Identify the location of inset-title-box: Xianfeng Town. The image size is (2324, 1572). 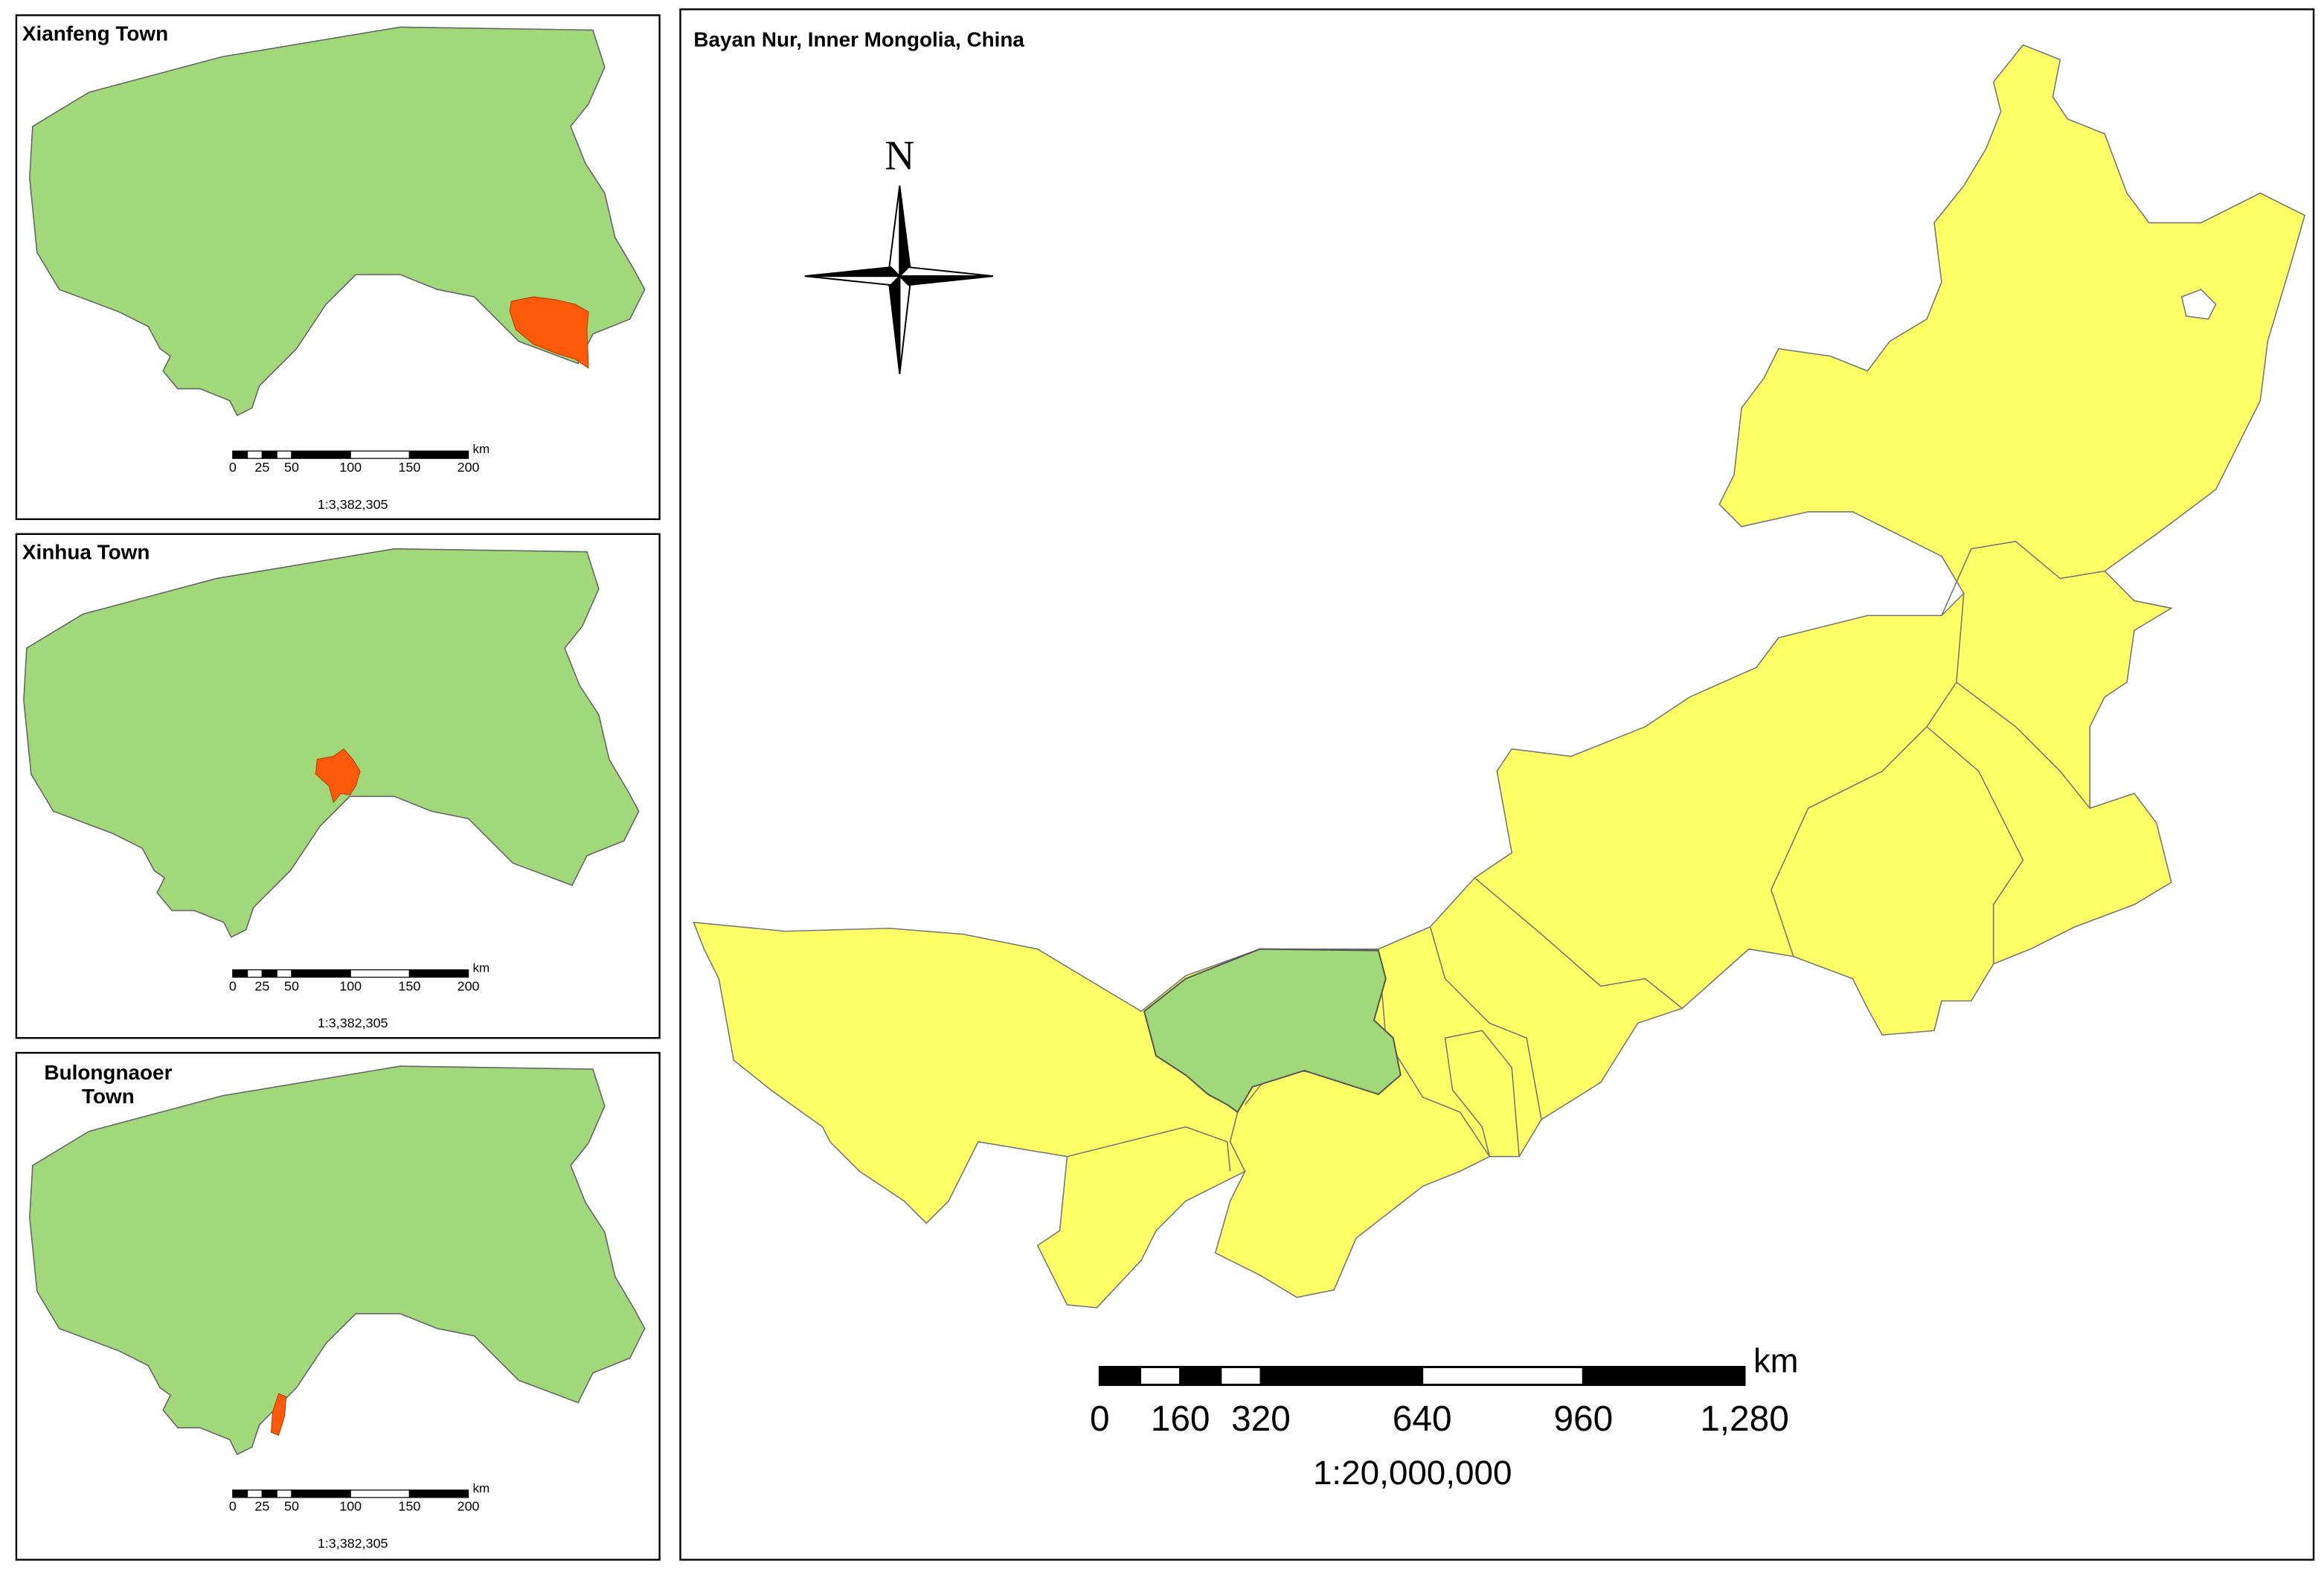
(96, 33).